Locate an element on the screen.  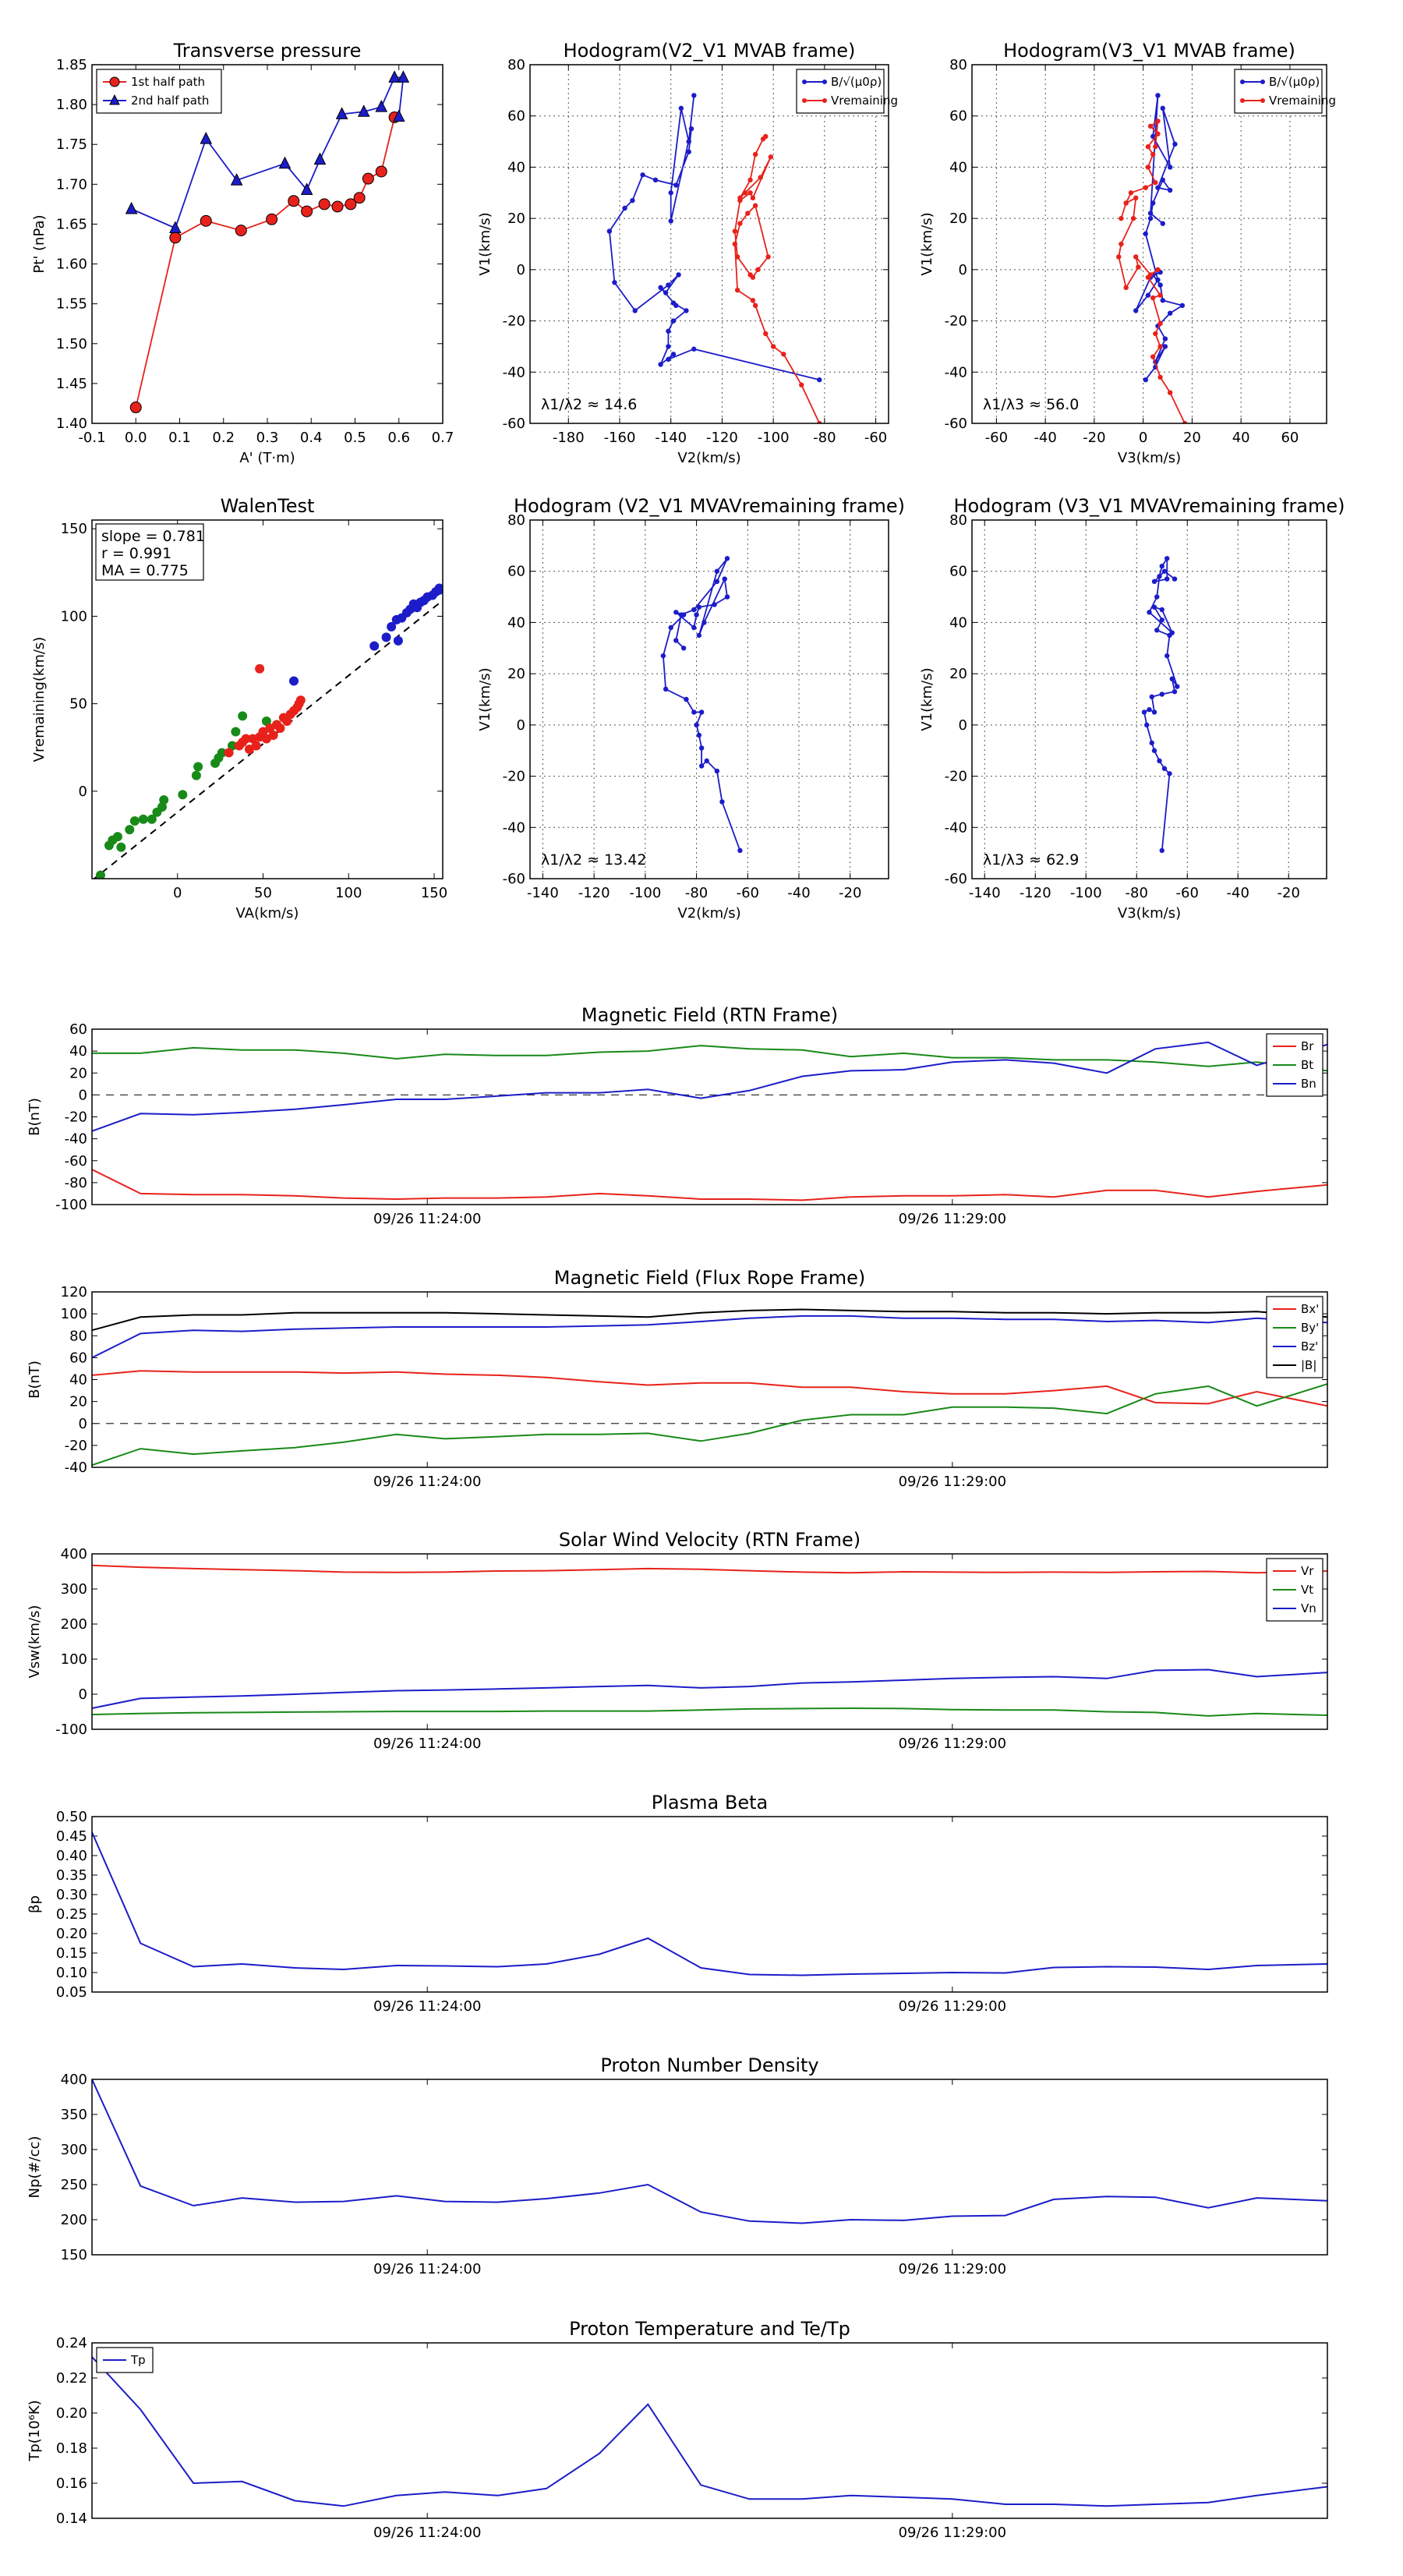
x-tick-label: -160 is located at coordinates (620, 438).